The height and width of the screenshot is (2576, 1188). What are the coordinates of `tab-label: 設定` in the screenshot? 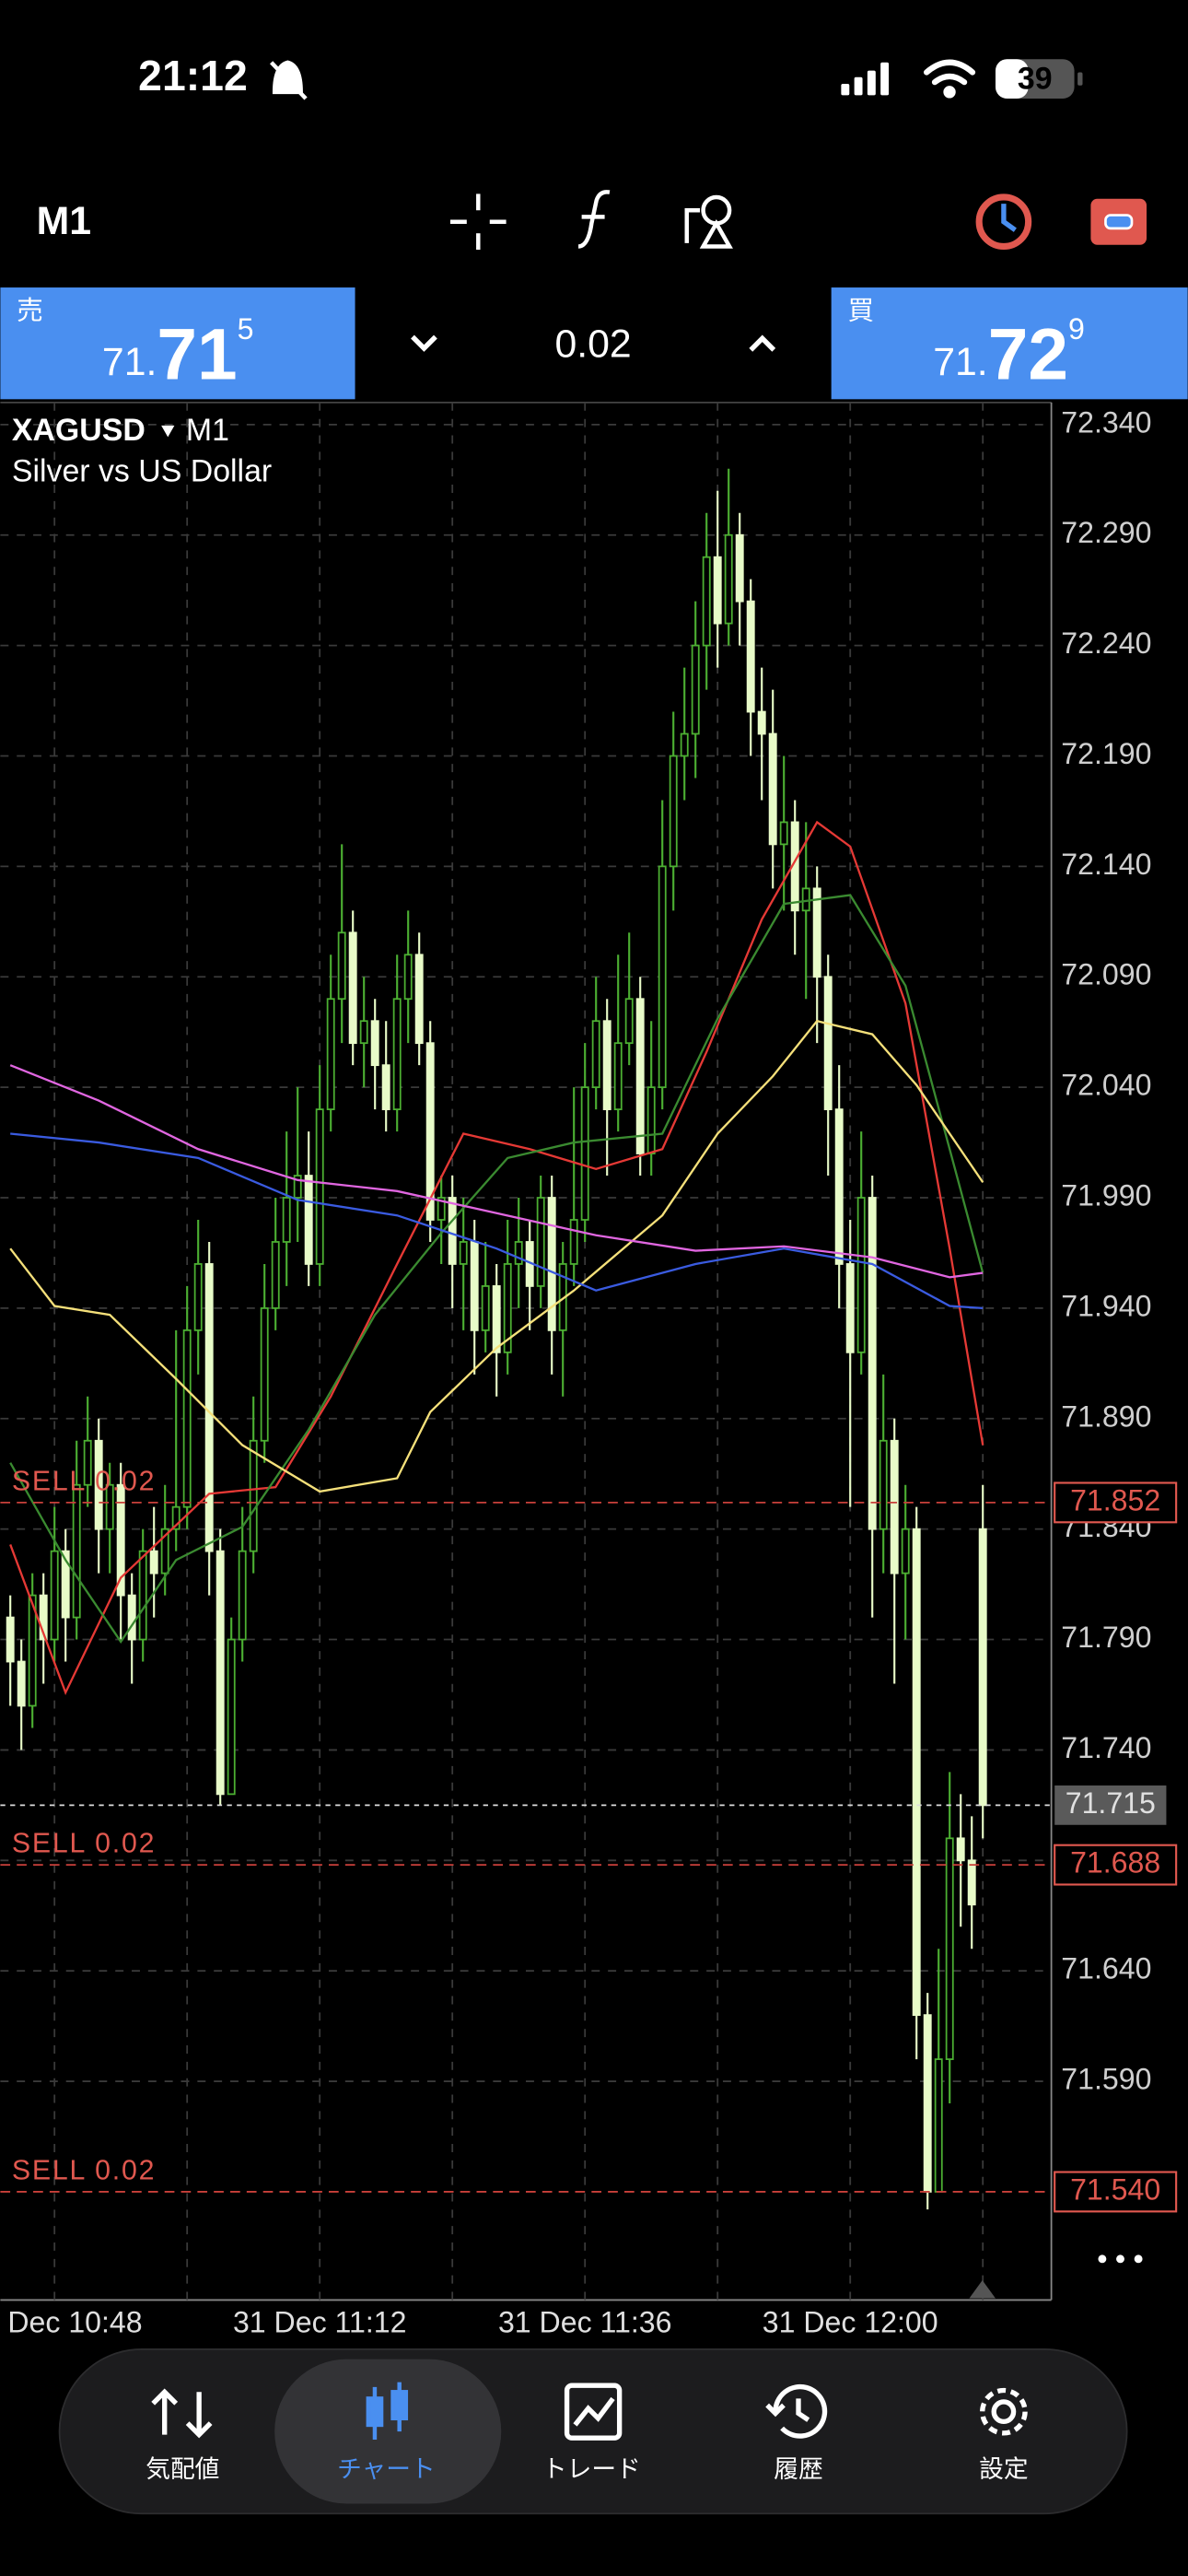 It's located at (1004, 2469).